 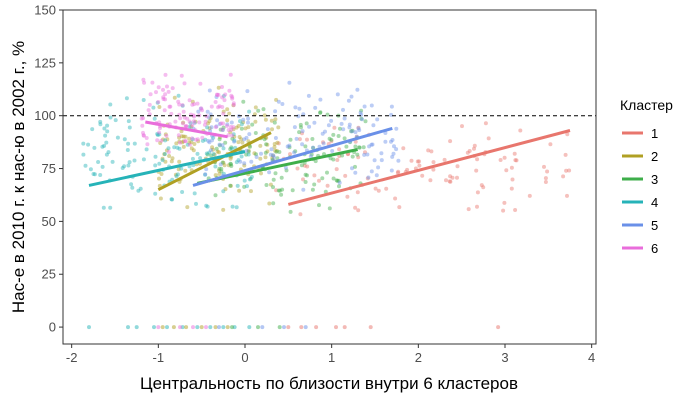 I want to click on x-tick-label: -2, so click(x=72, y=357).